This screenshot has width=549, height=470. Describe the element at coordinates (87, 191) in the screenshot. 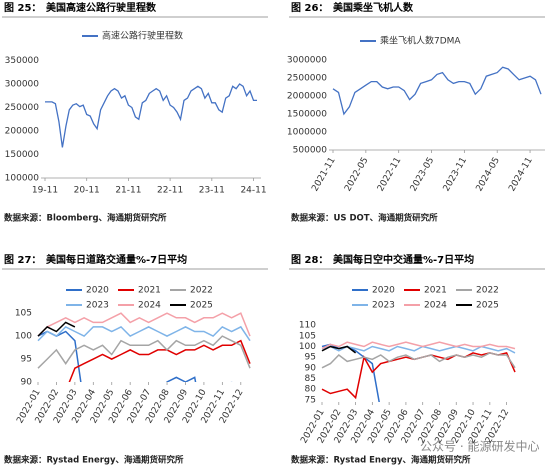

I see `x-tick-label: 20-11` at that location.